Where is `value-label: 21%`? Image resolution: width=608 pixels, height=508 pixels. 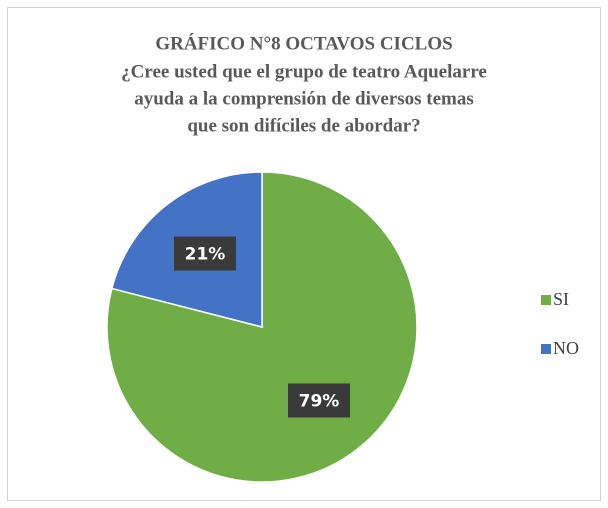
value-label: 21% is located at coordinates (205, 255).